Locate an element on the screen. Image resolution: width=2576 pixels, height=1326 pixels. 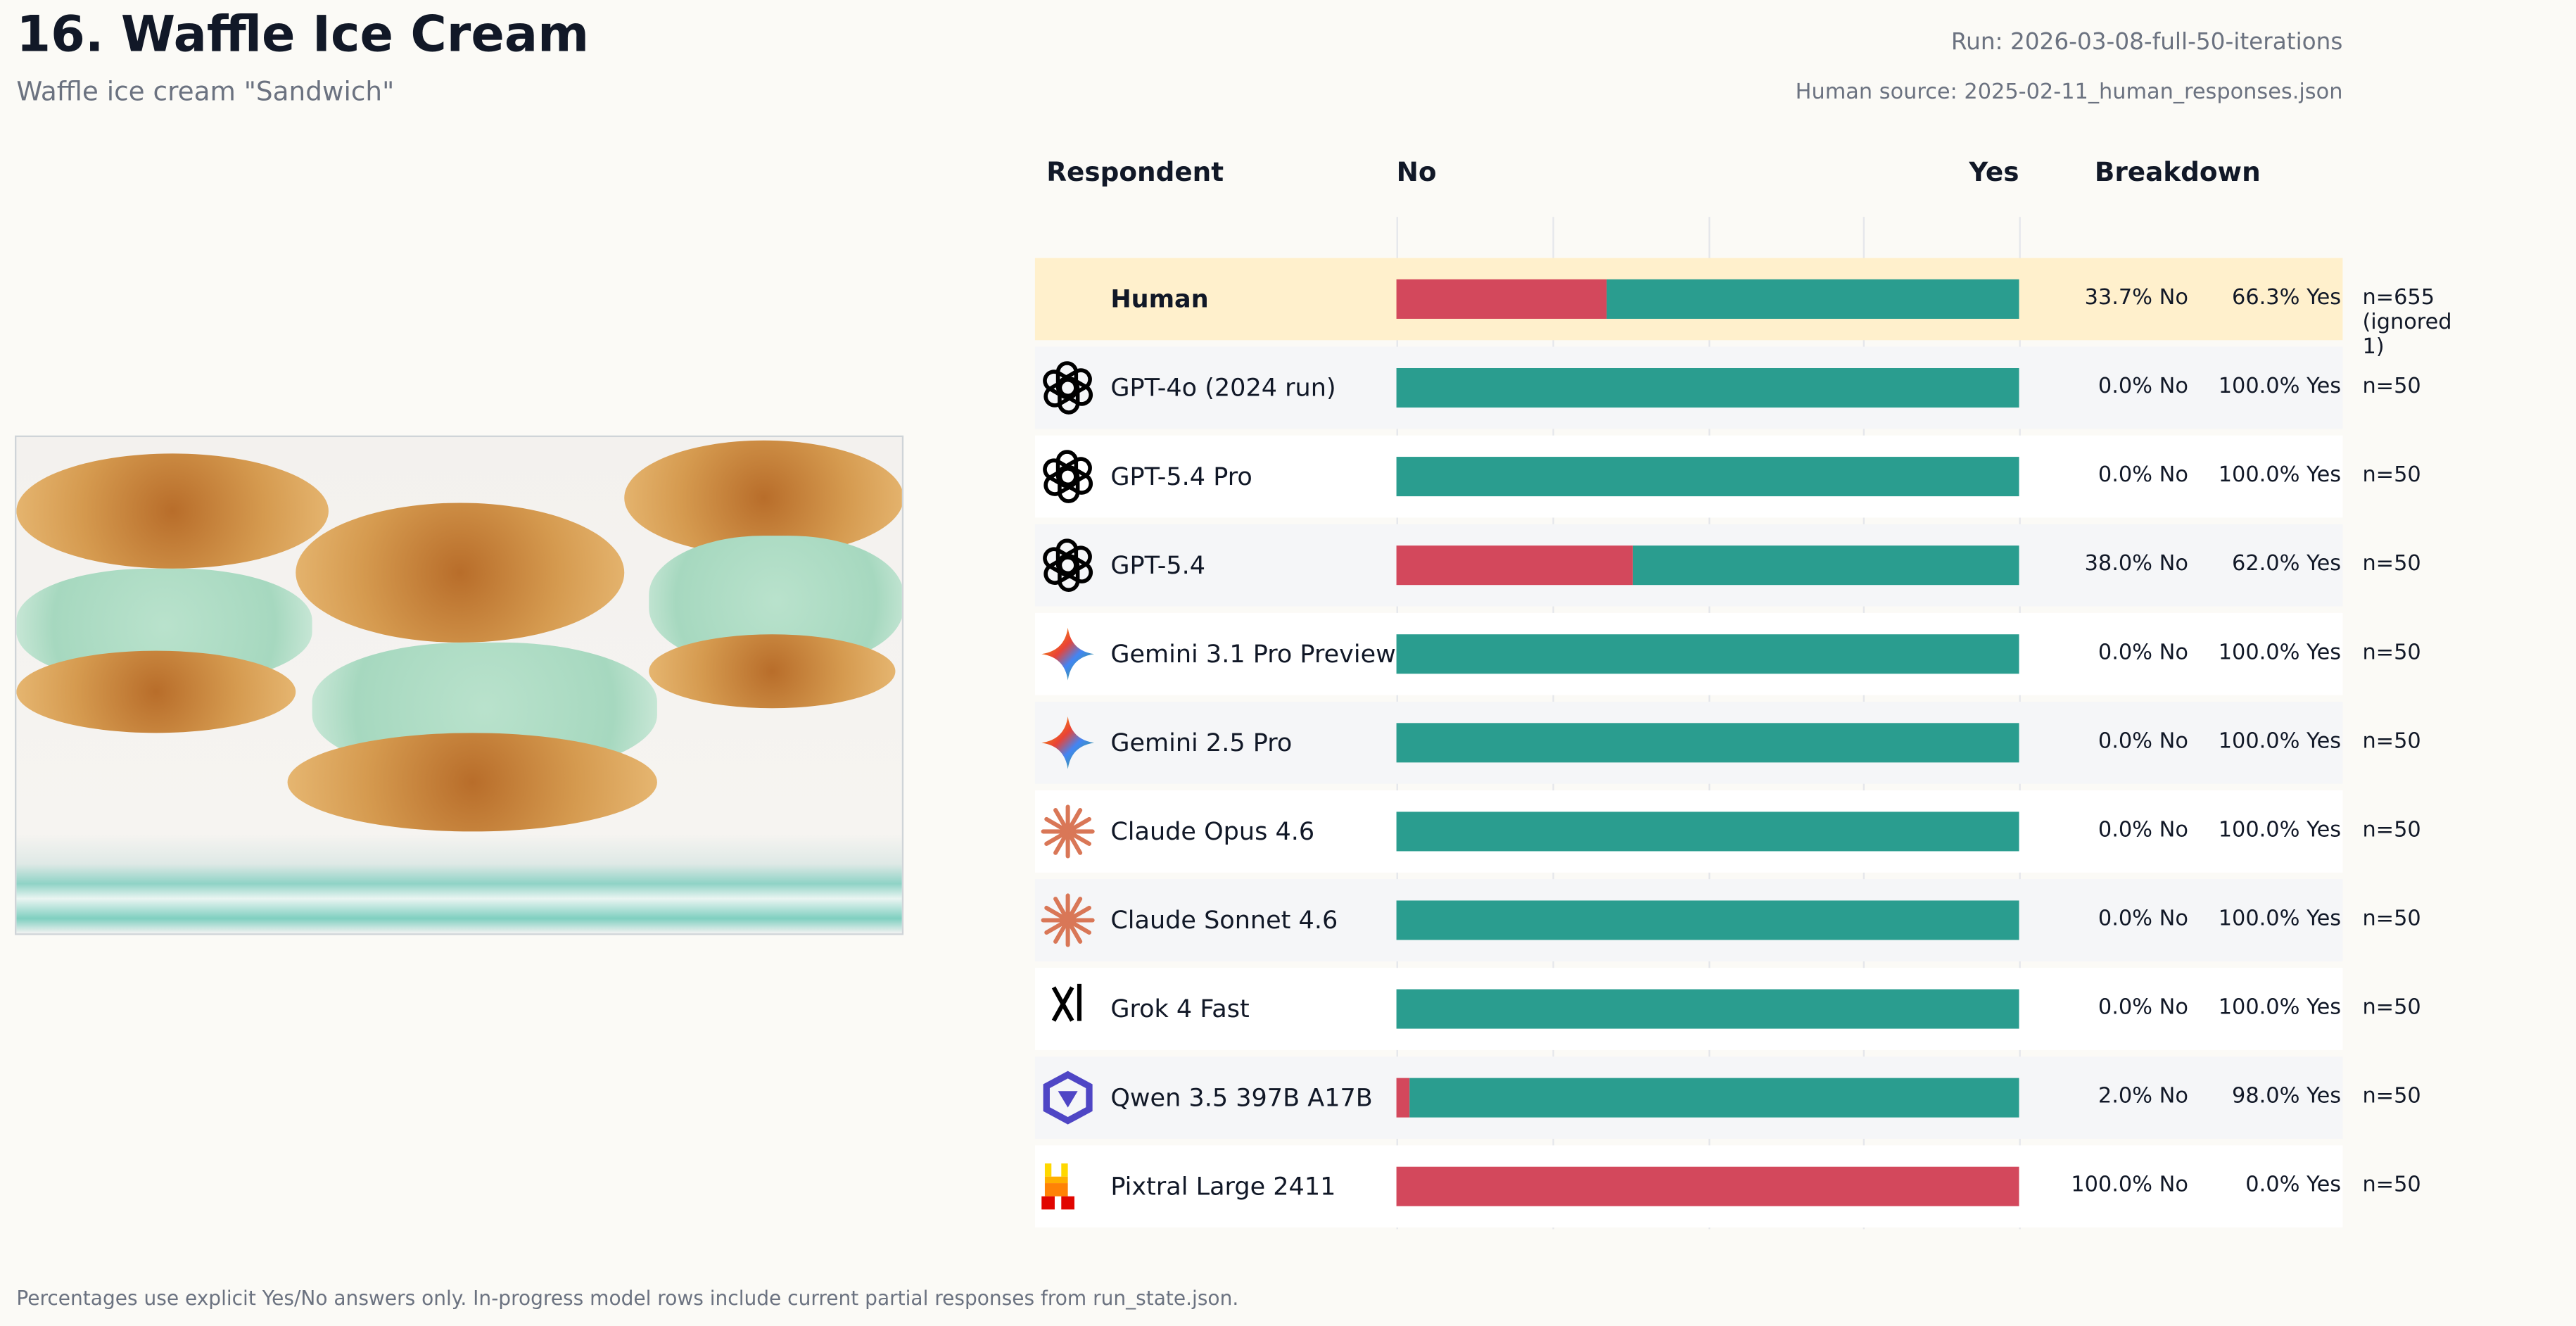
respondent-row: Pixtral Large 2411 100.0% No 0.0% Yes n=50 is located at coordinates (1727, 1186).